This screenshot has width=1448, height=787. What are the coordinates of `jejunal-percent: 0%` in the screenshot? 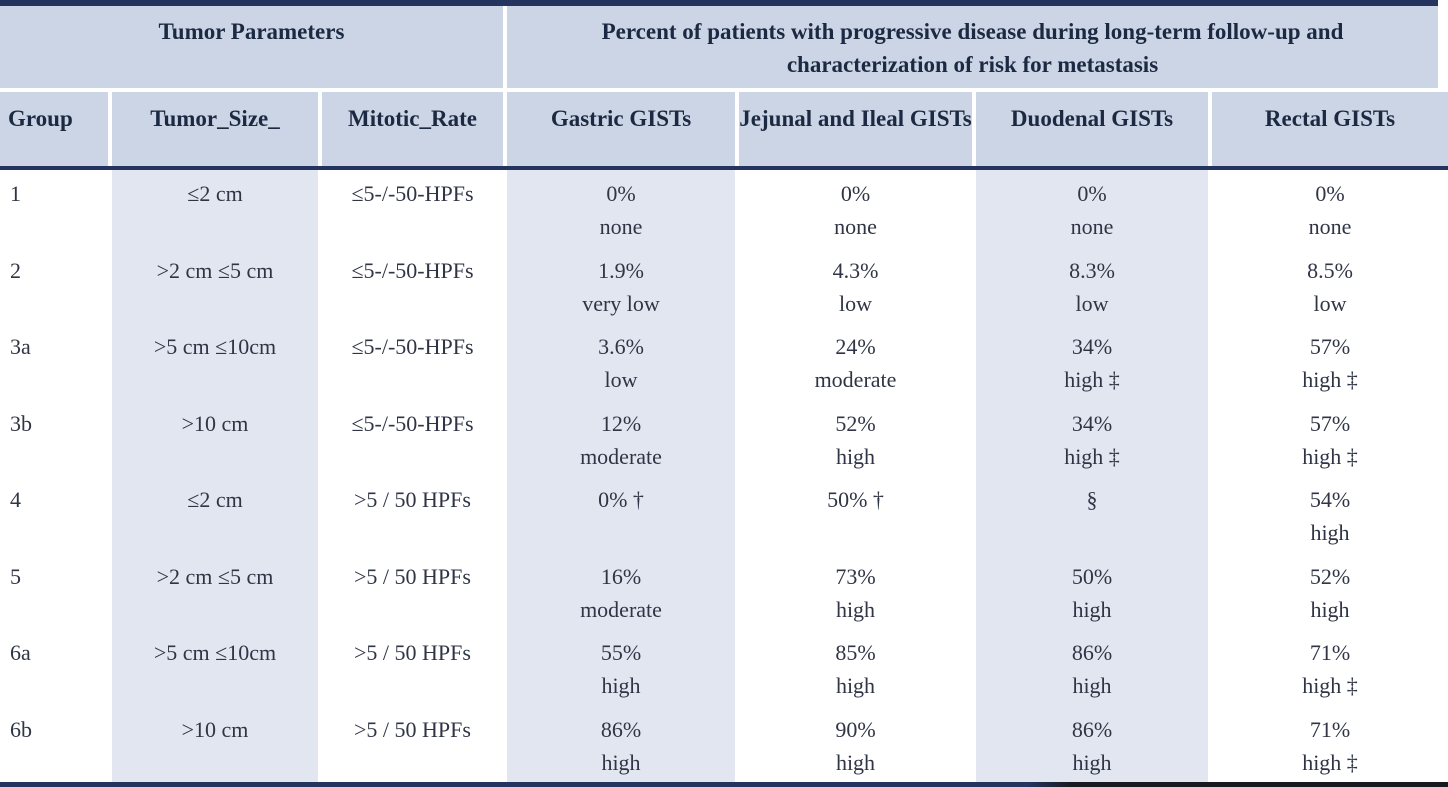 It's located at (855, 193).